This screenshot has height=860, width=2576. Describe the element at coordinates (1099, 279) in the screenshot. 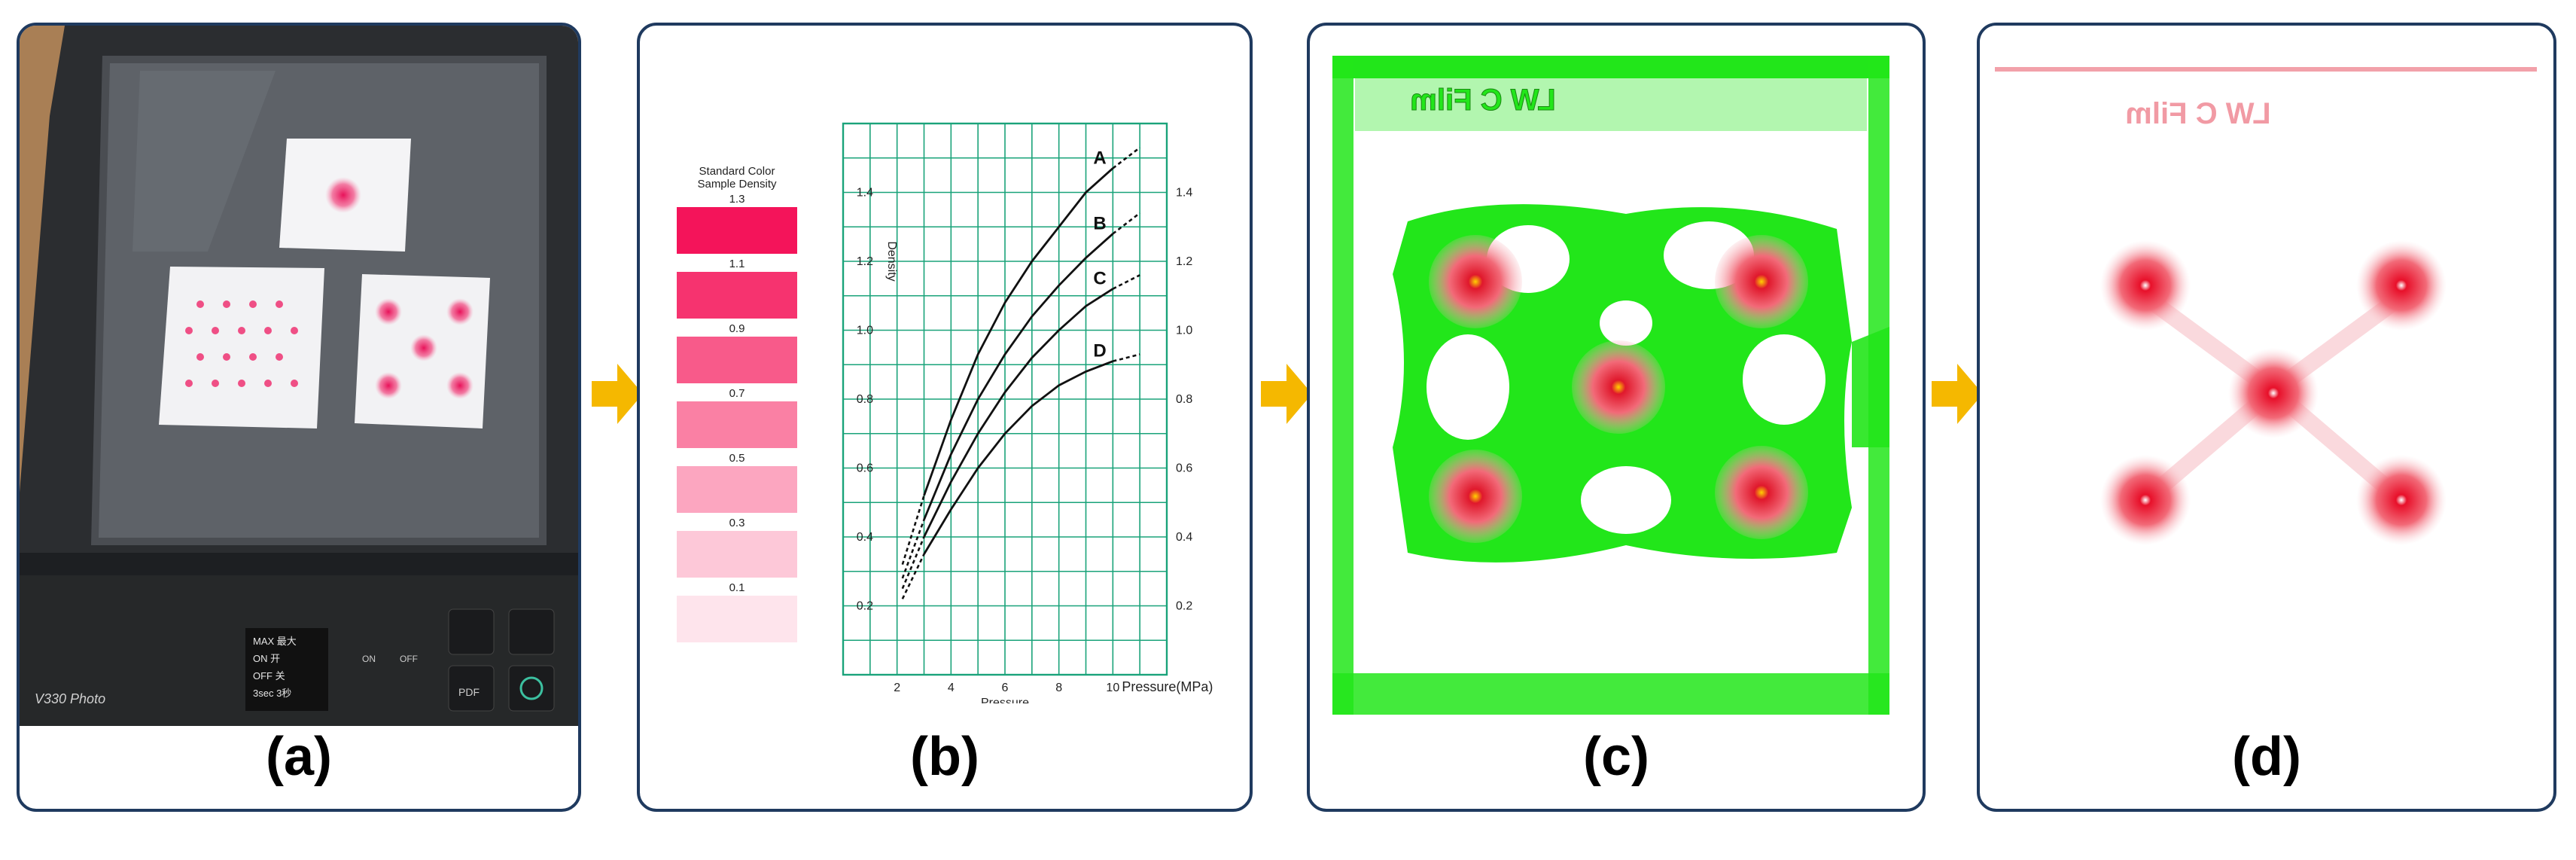

I see `series-label: C` at that location.